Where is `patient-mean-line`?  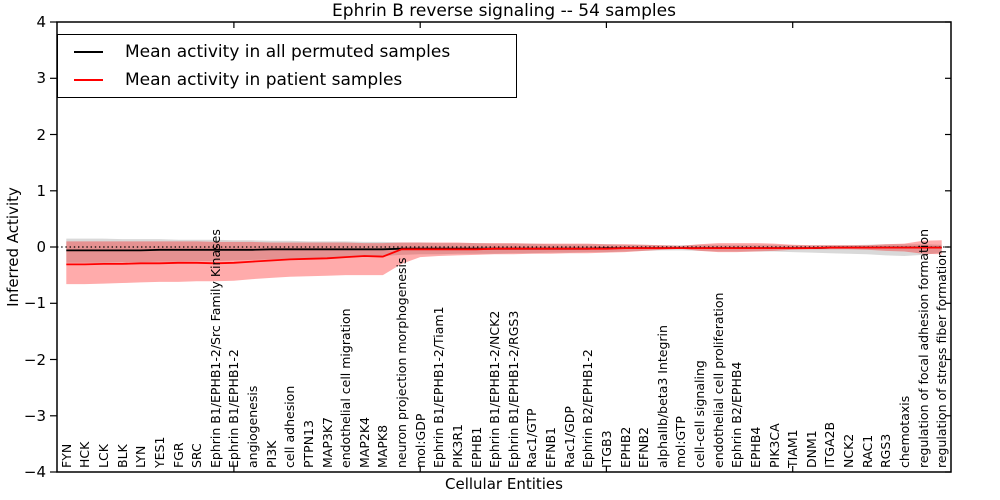
patient-mean-line is located at coordinates (504, 256).